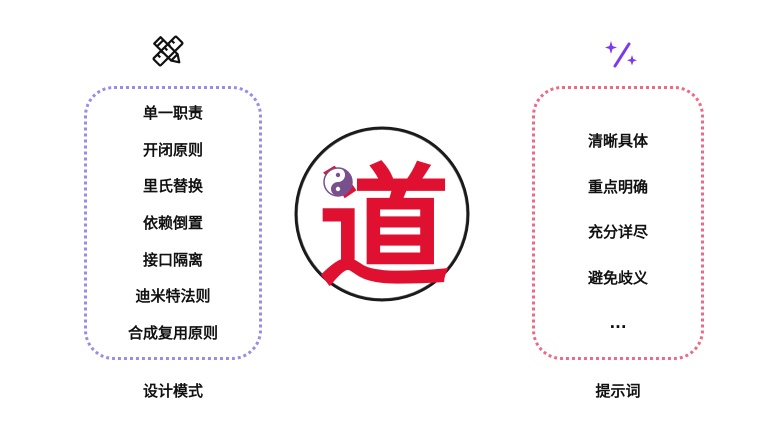 The image size is (764, 422). What do you see at coordinates (172, 149) in the screenshot?
I see `list-item: 开闭原则` at bounding box center [172, 149].